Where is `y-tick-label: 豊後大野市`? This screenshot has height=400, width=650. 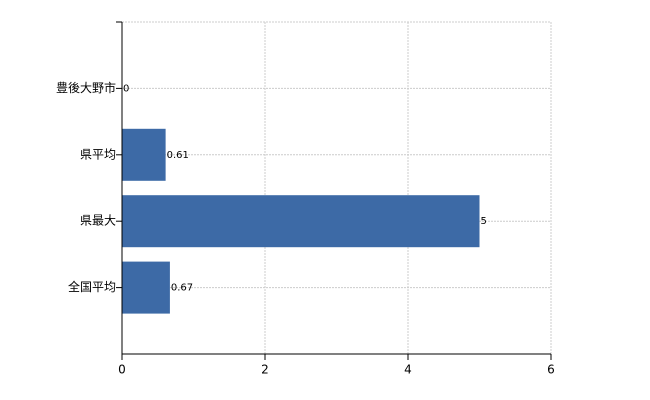 y-tick-label: 豊後大野市 is located at coordinates (86, 87).